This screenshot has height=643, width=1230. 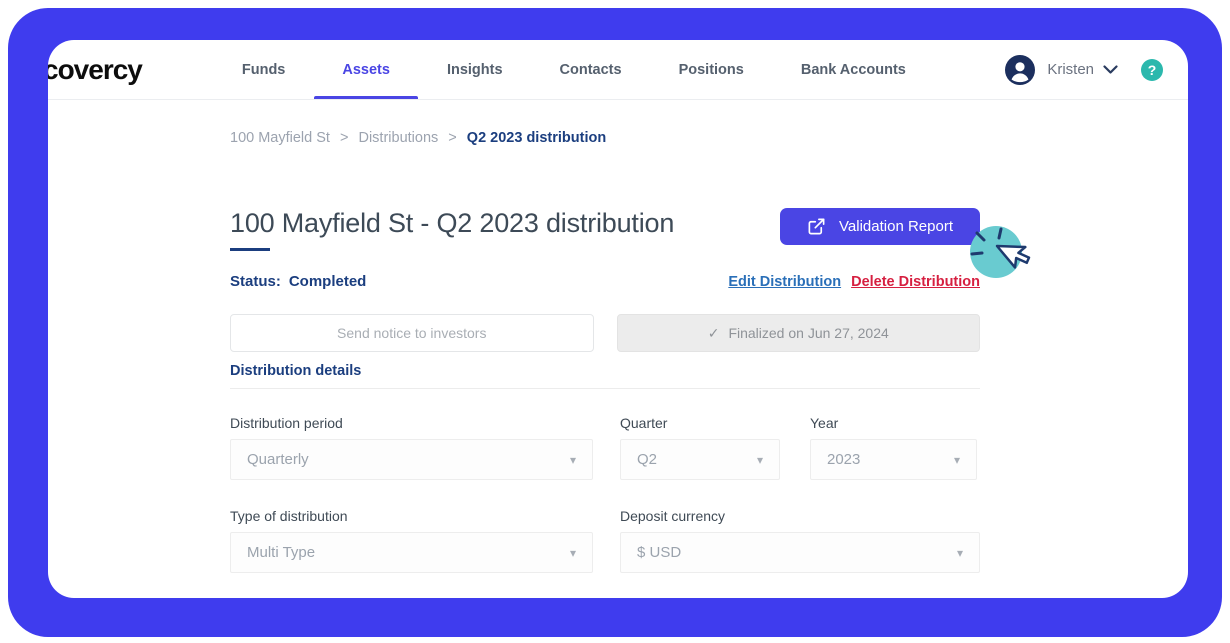 I want to click on section-title-distribution-details: Distribution details, so click(x=296, y=371).